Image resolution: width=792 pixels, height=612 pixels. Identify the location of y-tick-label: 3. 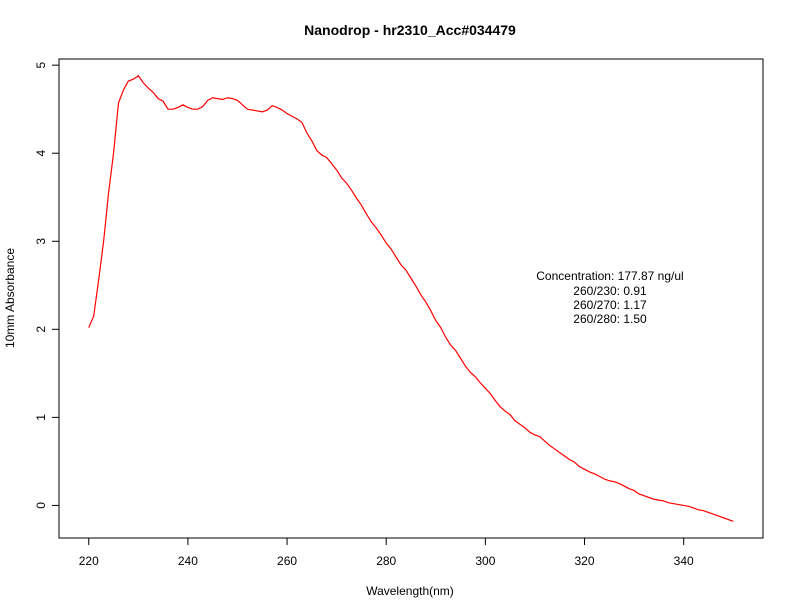
(41, 241).